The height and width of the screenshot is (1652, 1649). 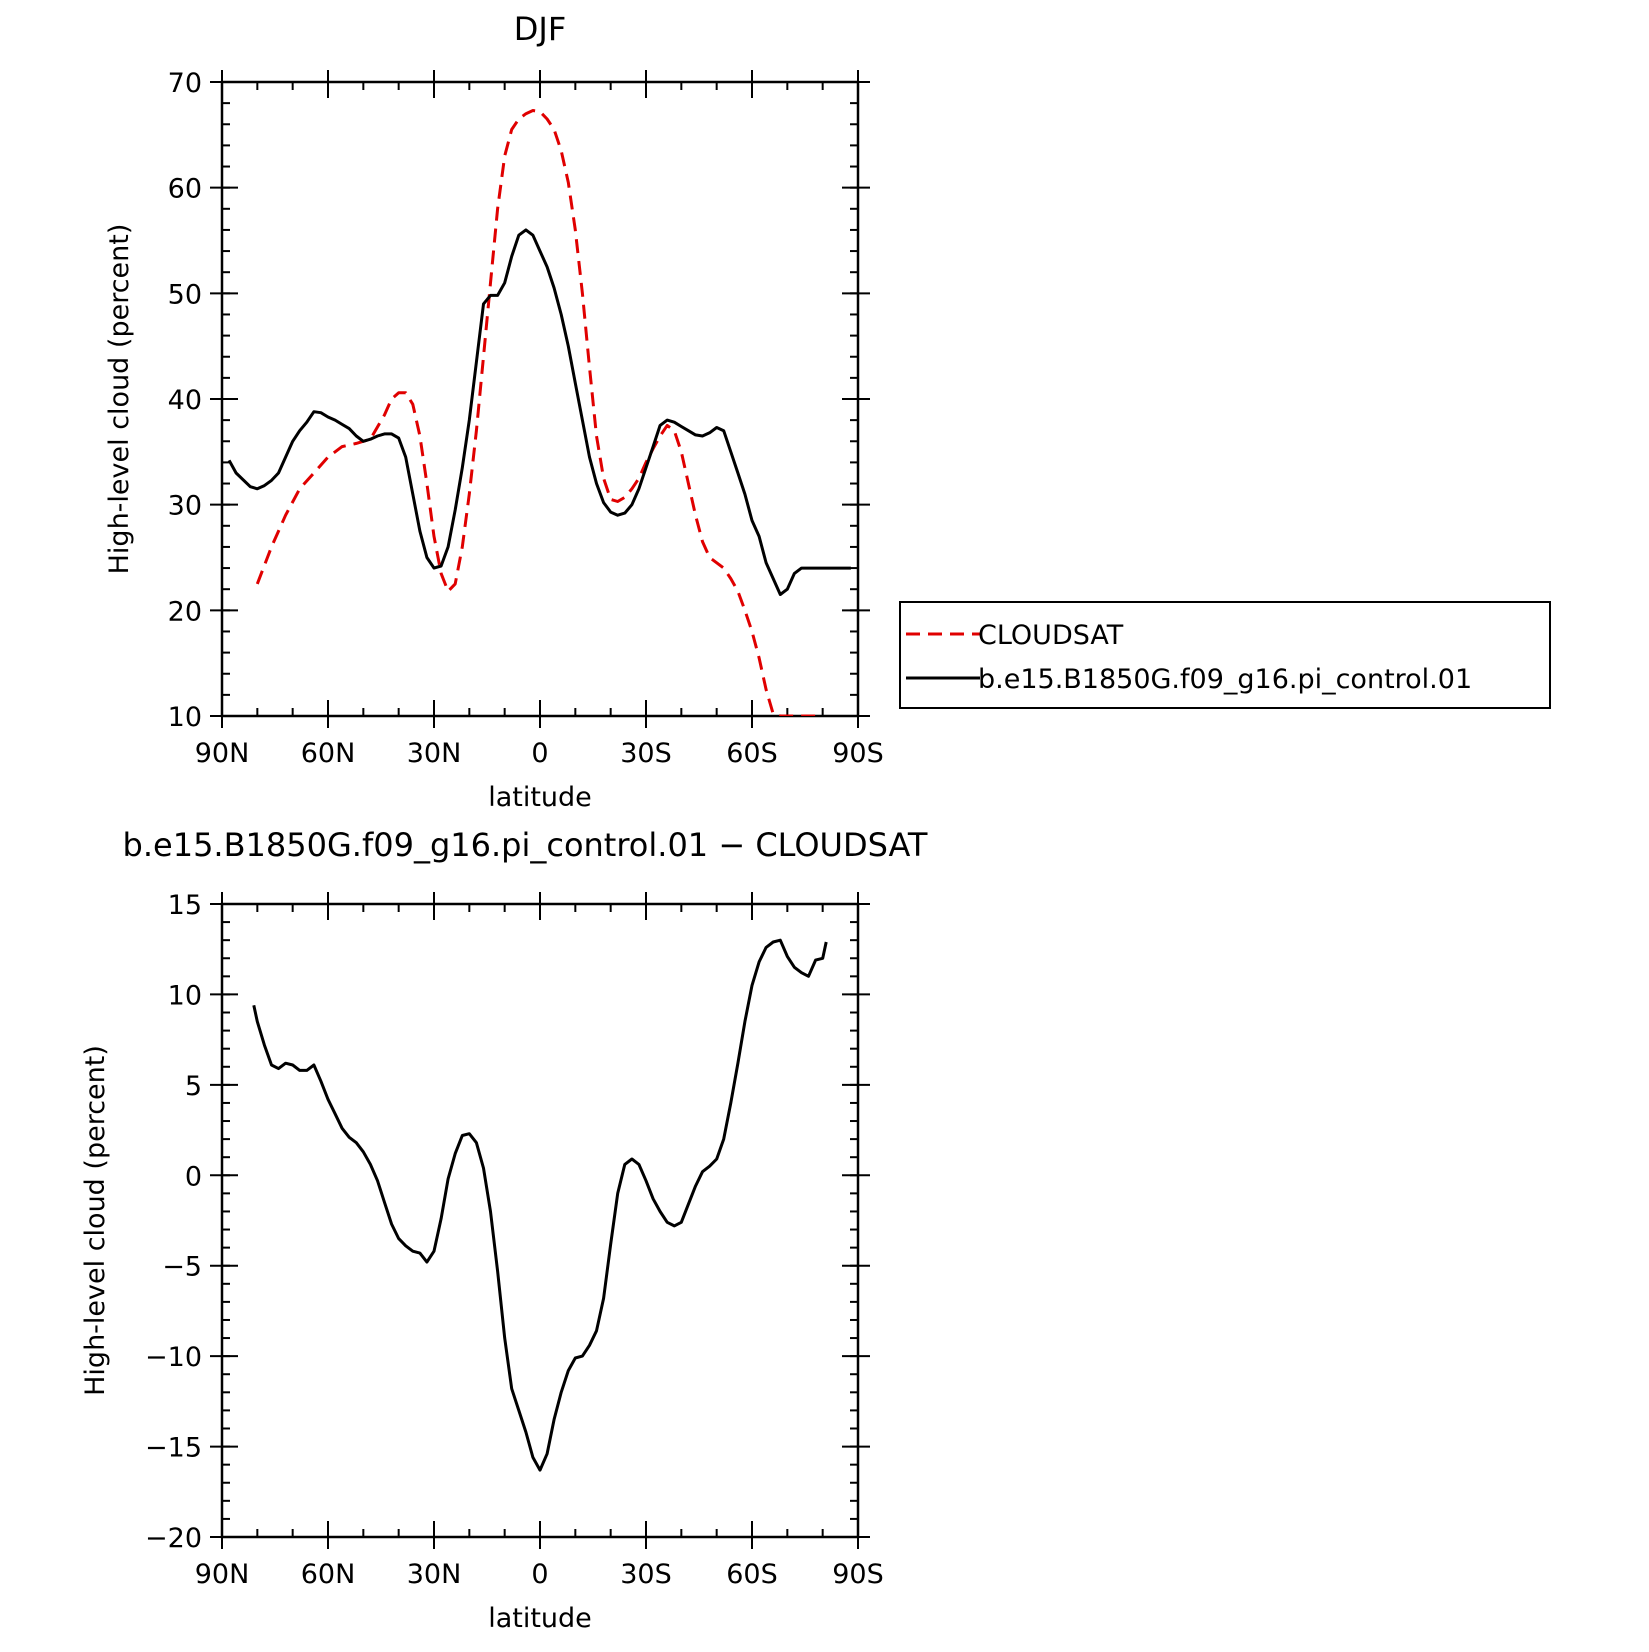 What do you see at coordinates (193, 1086) in the screenshot?
I see `y-tick-label: 5` at bounding box center [193, 1086].